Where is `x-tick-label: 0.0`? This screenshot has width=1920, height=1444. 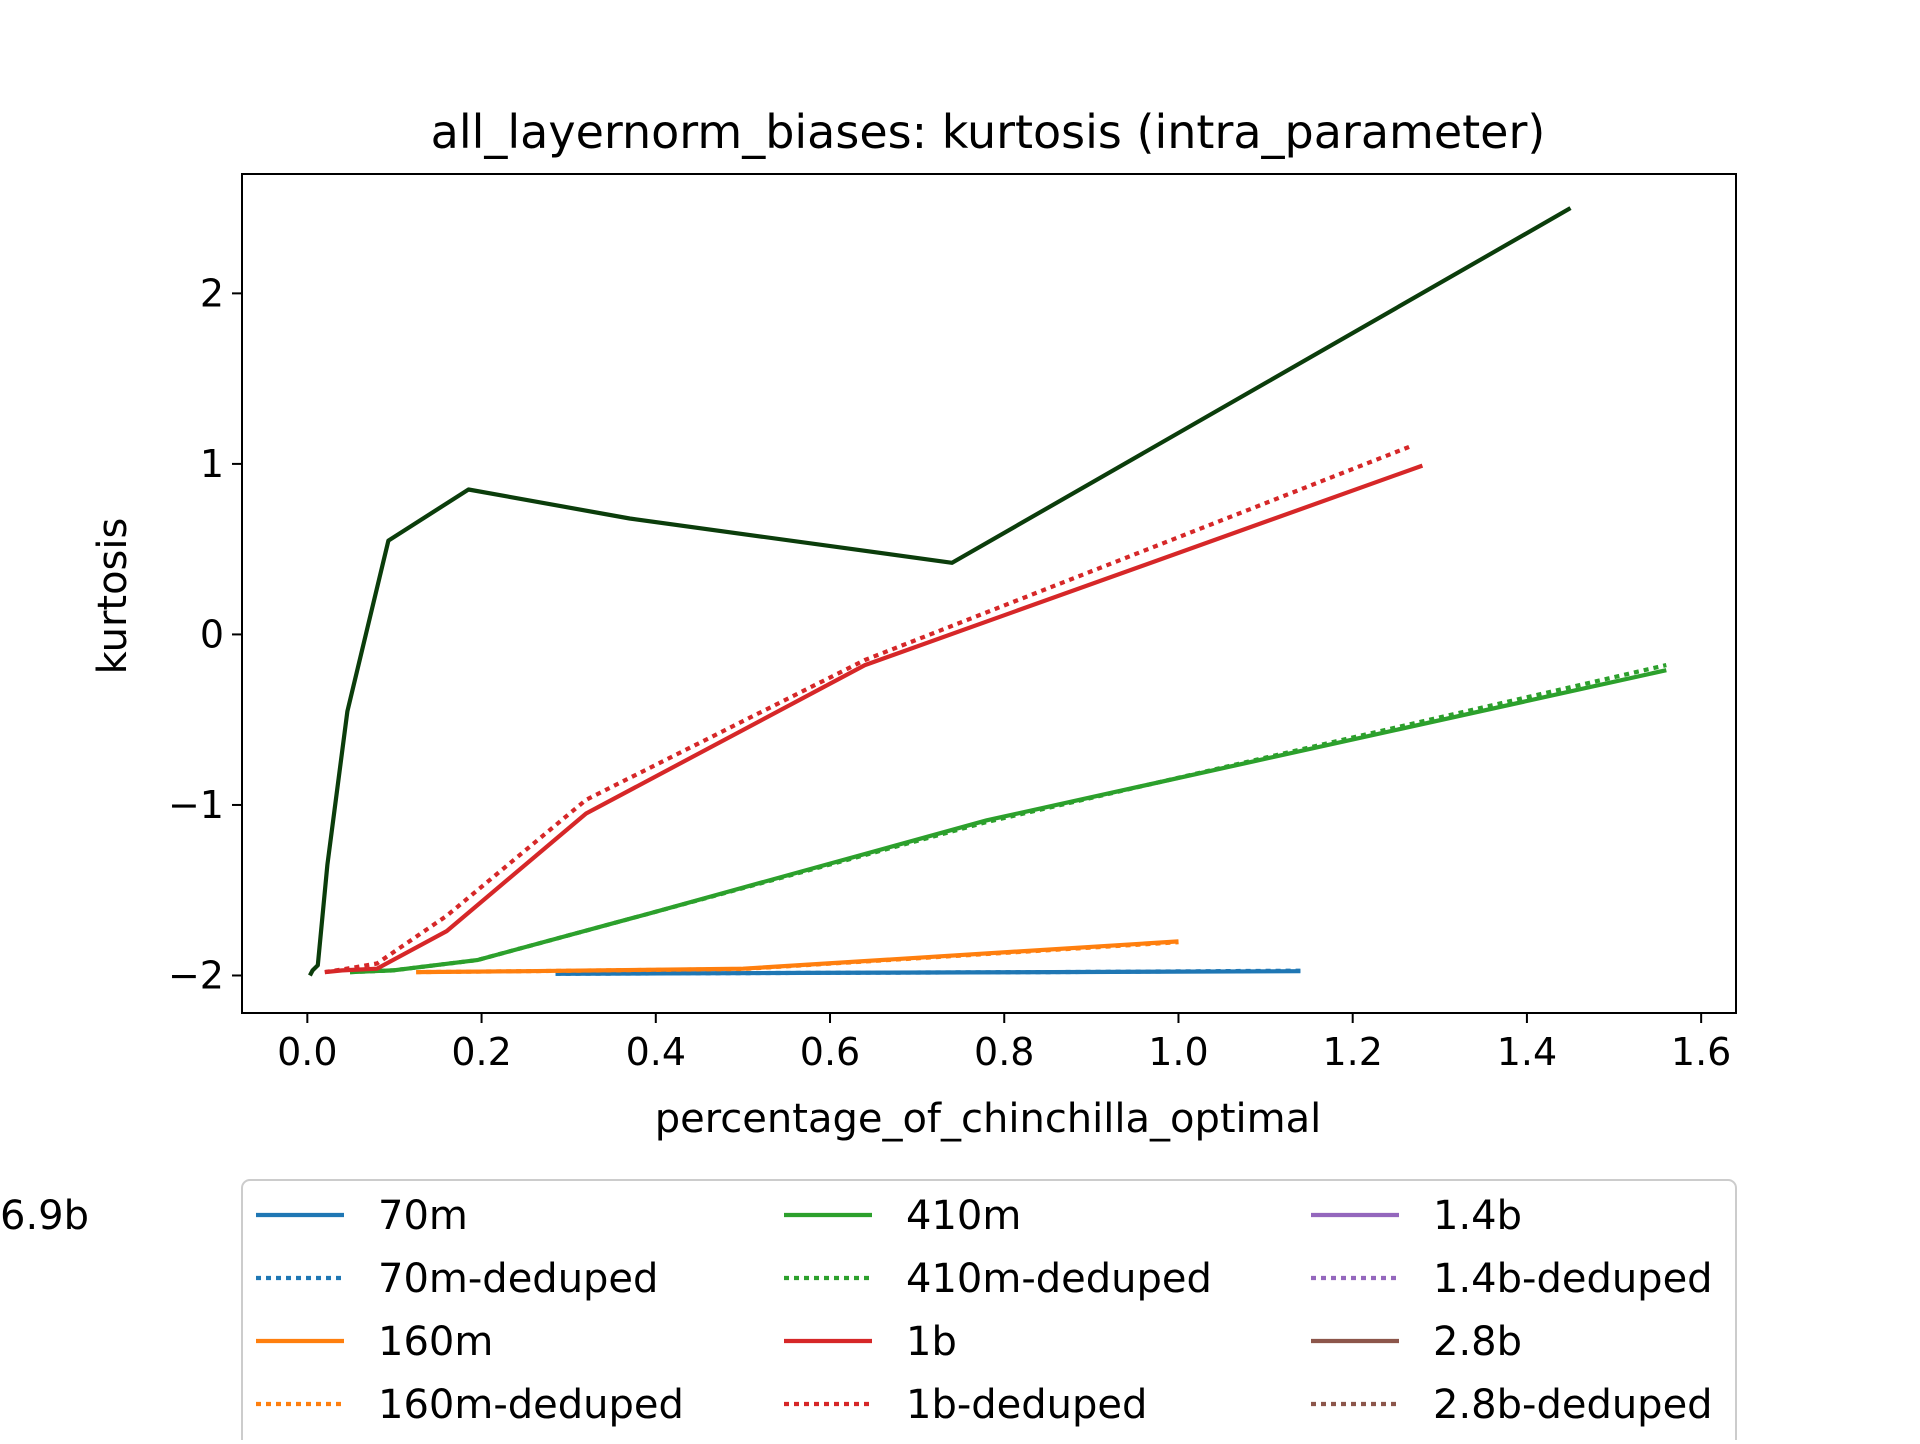
x-tick-label: 0.0 is located at coordinates (307, 1052).